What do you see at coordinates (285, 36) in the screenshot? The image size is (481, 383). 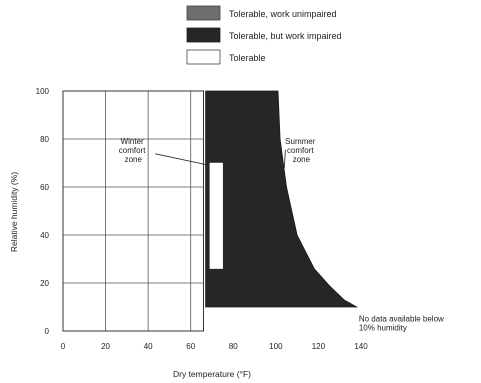 I see `legend-label-work-impaired: Tolerable, but work impaired` at bounding box center [285, 36].